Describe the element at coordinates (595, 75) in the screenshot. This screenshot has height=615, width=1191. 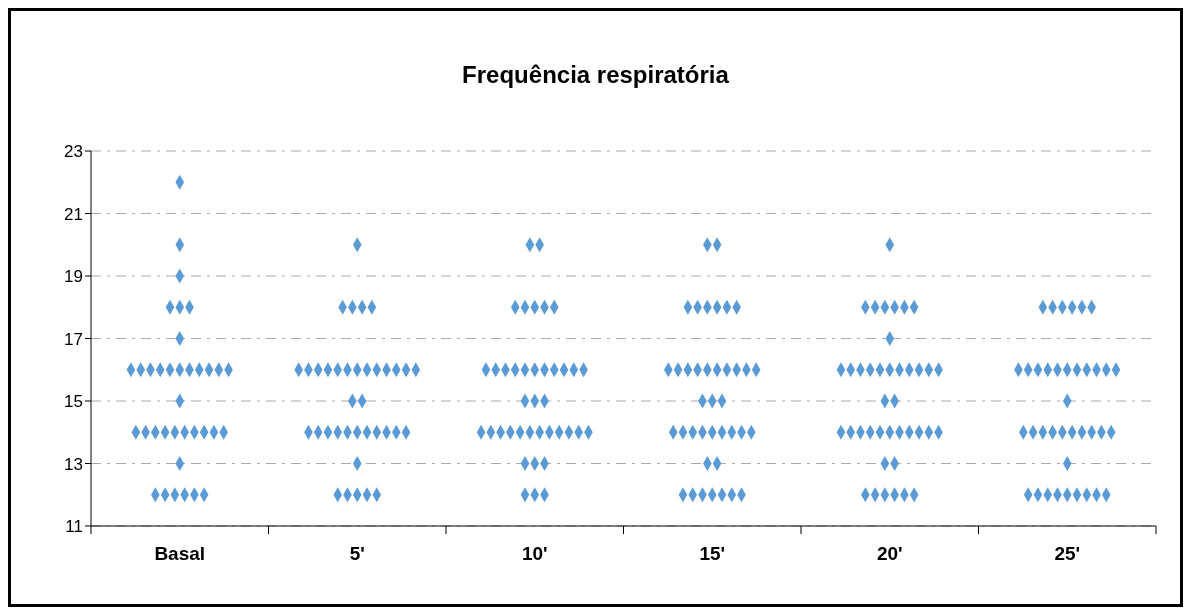
I see `chart-title: Frequência respiratória` at that location.